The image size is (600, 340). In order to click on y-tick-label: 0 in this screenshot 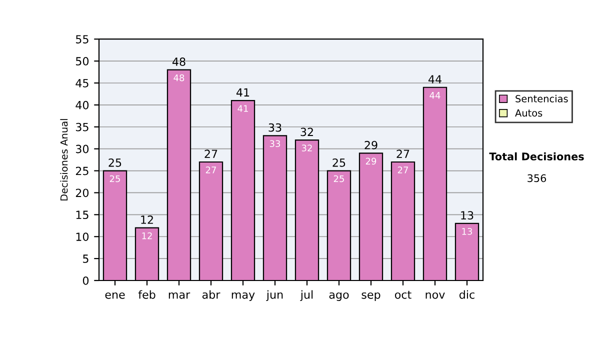, I will do `click(85, 280)`.